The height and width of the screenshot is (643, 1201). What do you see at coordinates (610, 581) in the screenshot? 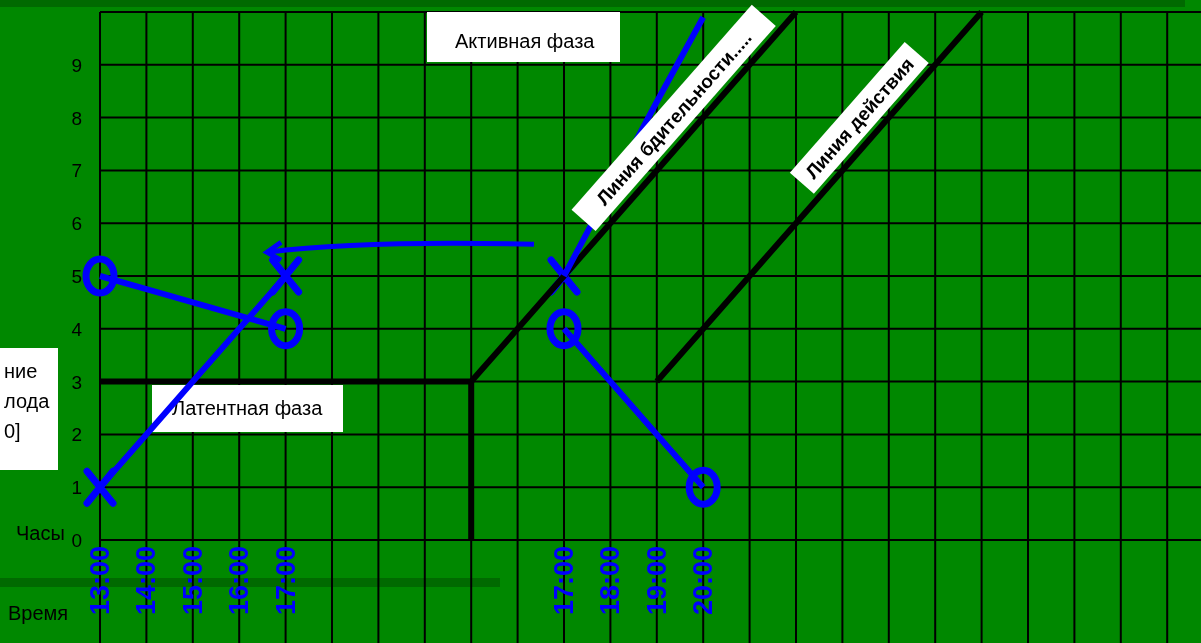
I see `x-tick-label: 18:00` at bounding box center [610, 581].